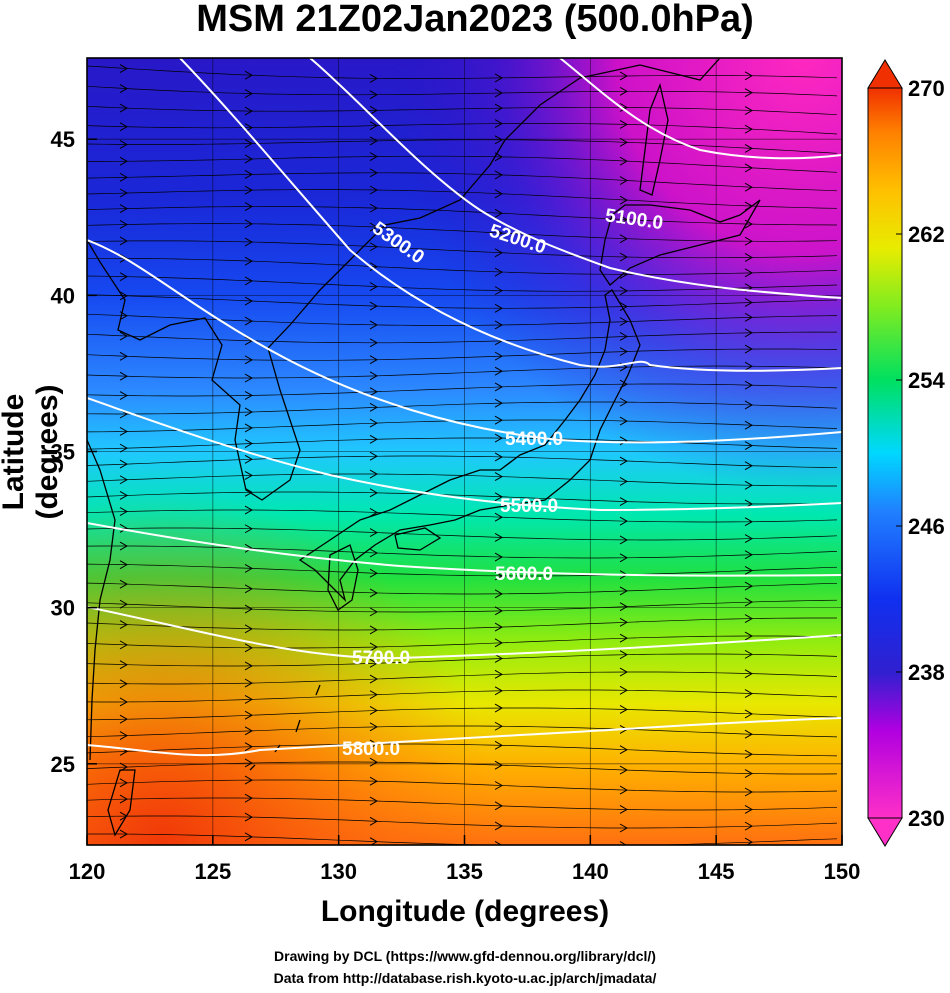 This screenshot has height=993, width=950. What do you see at coordinates (716, 871) in the screenshot?
I see `x-tick-label-145: 145` at bounding box center [716, 871].